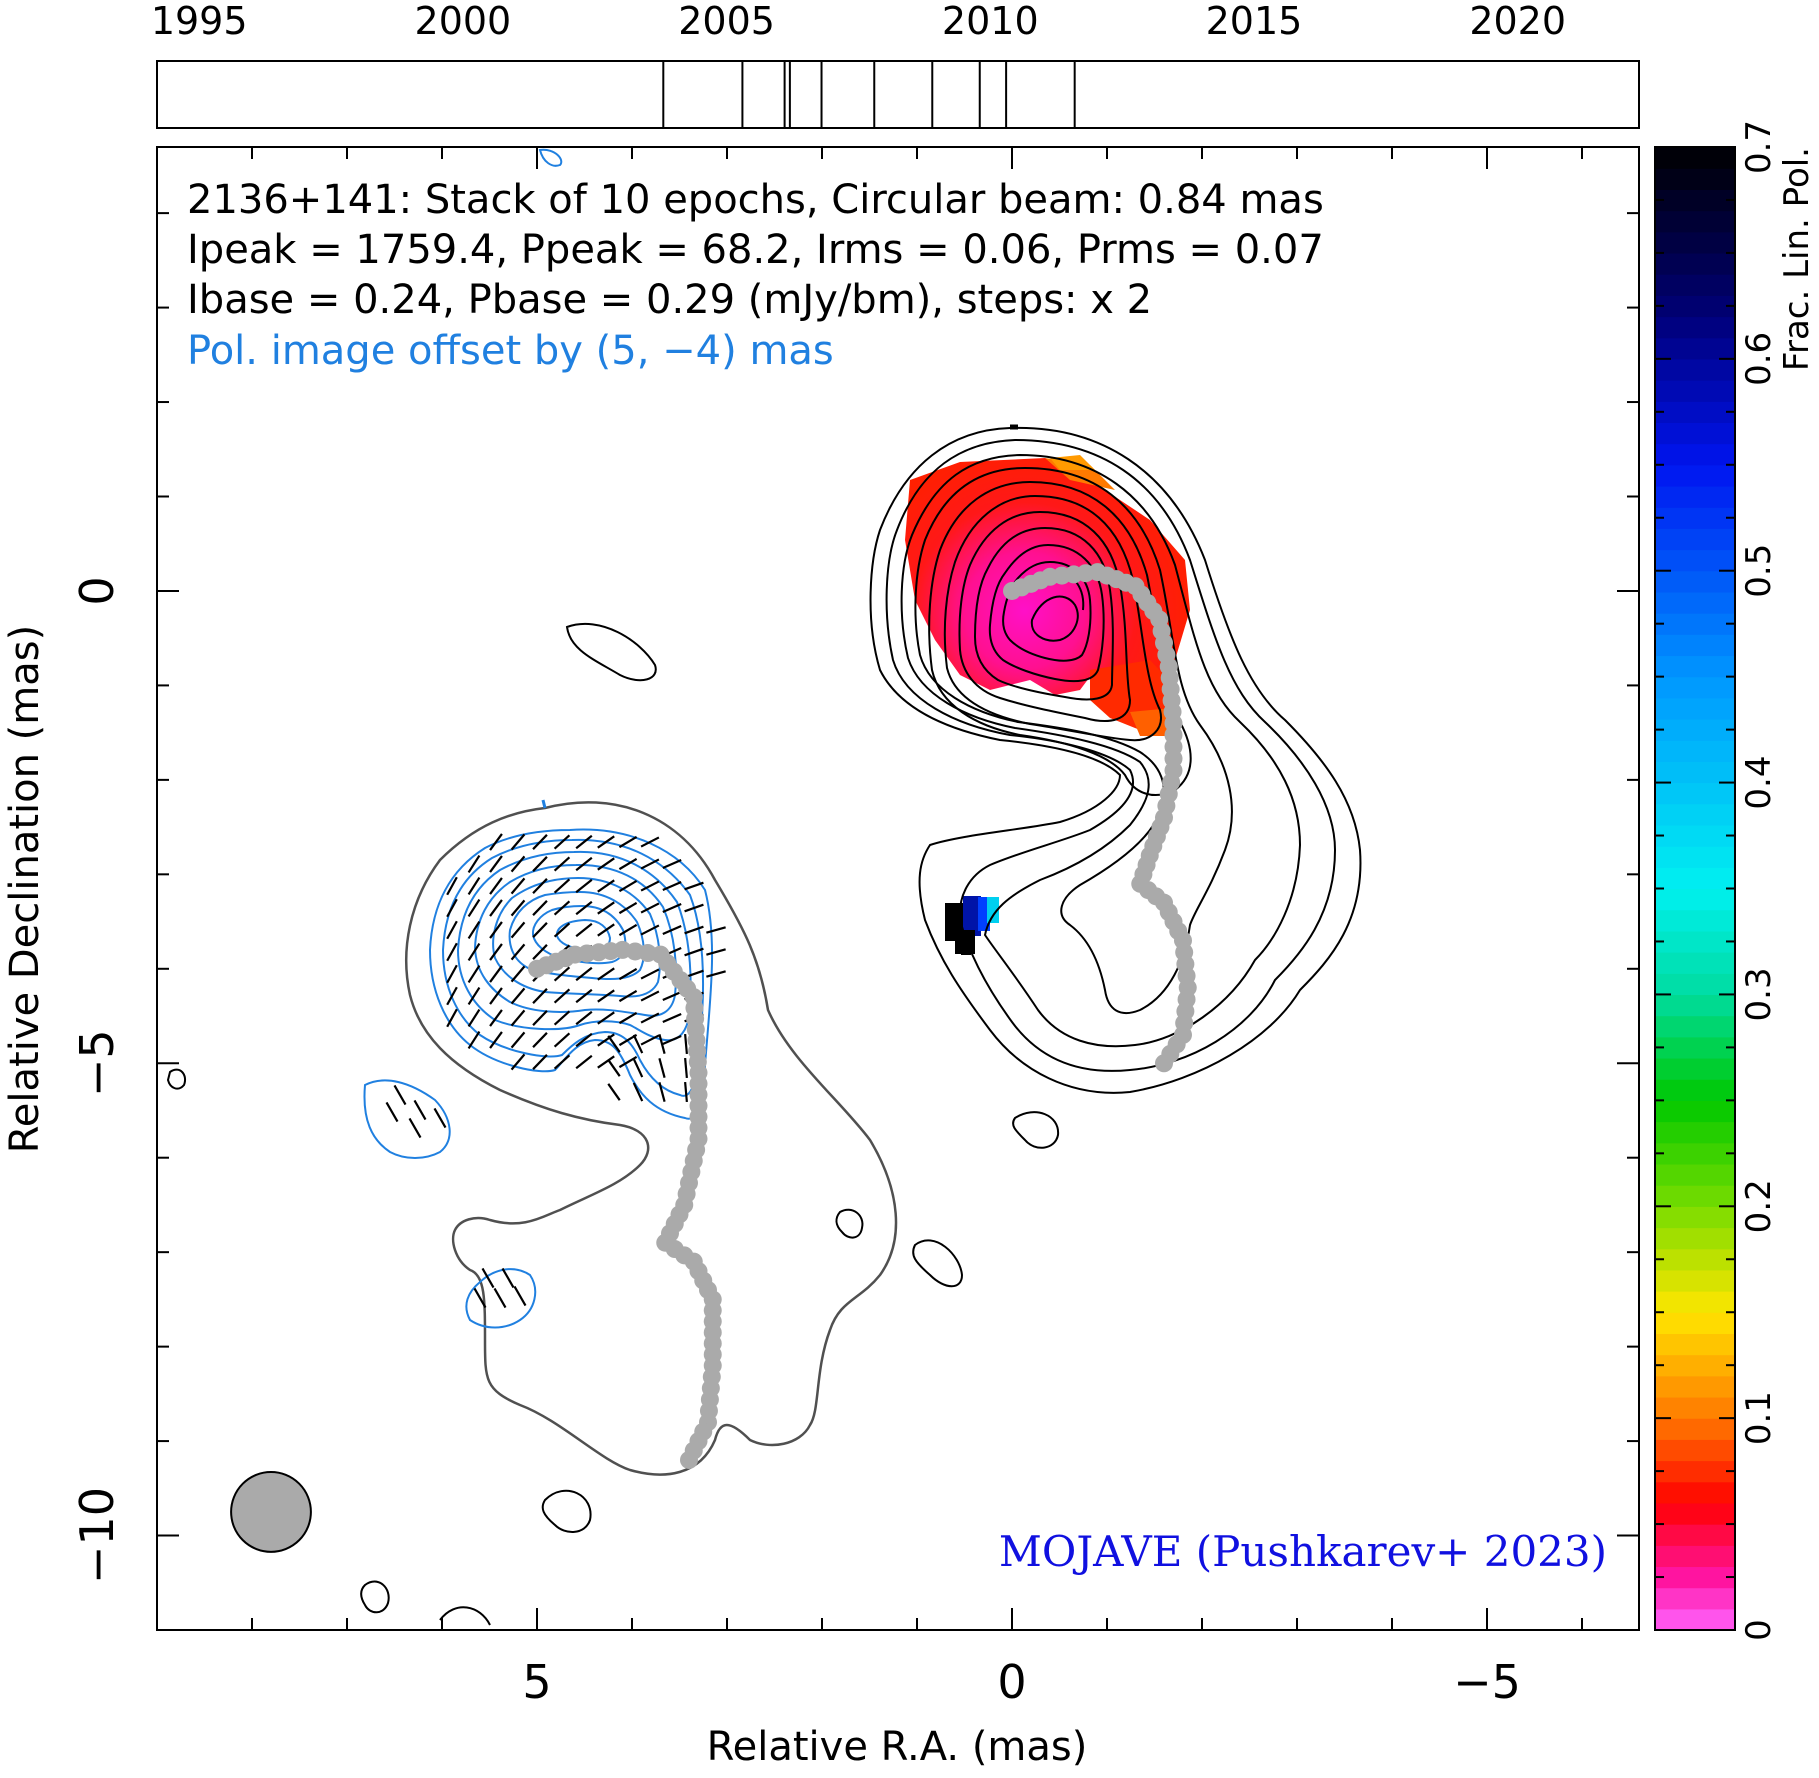 The image size is (1819, 1778). Describe the element at coordinates (726, 21) in the screenshot. I see `timeline-tick-label: 2005` at that location.